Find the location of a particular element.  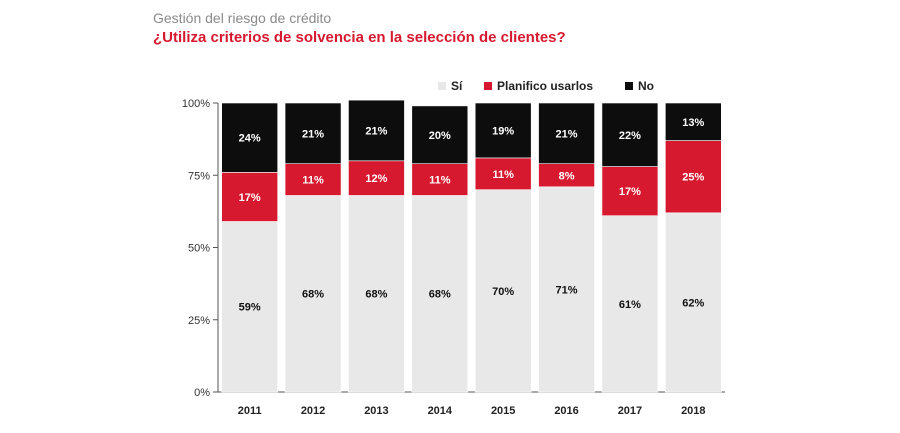

data-label-si-2017: 61% is located at coordinates (630, 305).